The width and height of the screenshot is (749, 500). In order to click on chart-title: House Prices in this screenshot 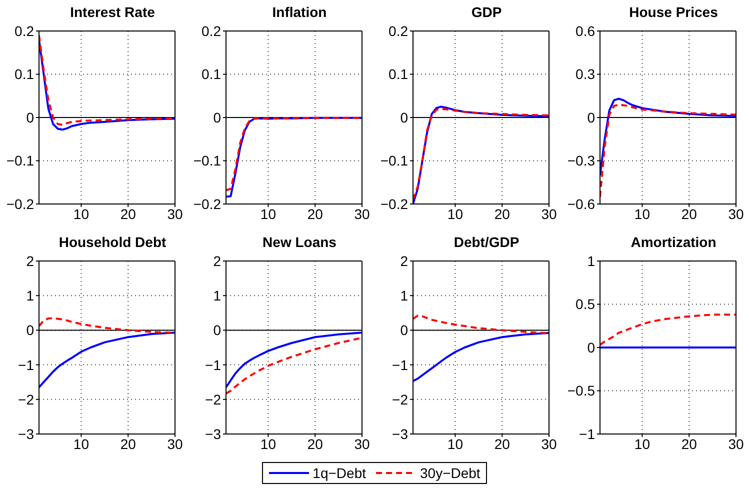, I will do `click(673, 12)`.